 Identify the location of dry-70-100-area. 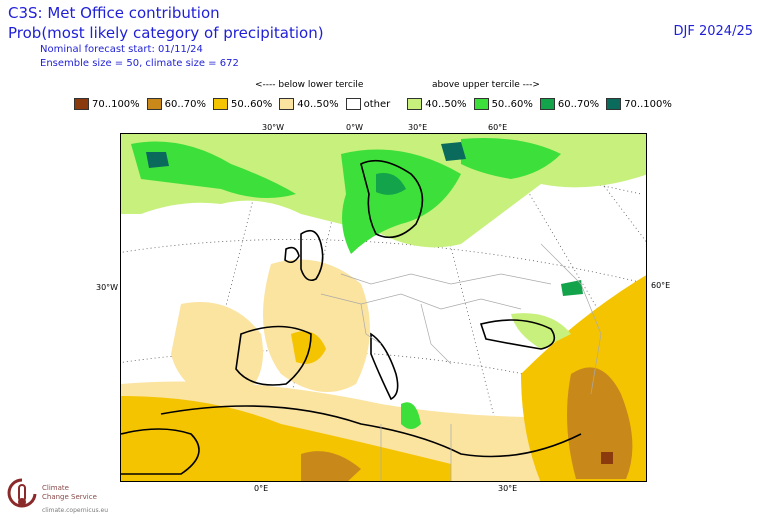
(607, 458).